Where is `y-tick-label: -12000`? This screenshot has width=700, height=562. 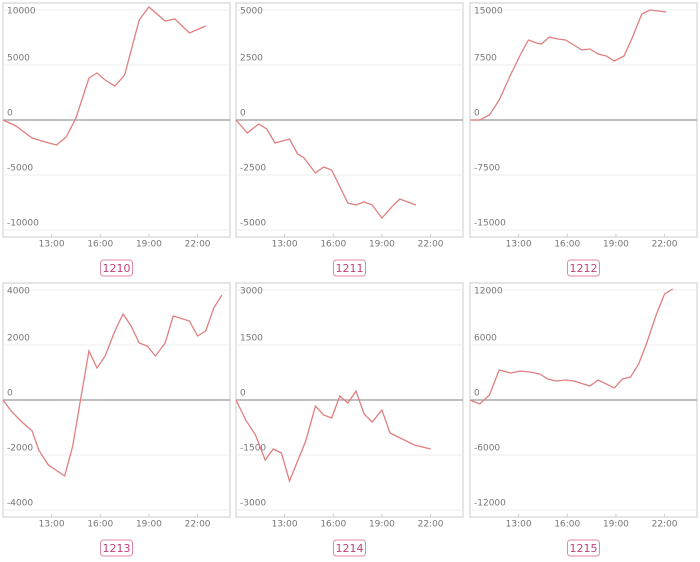
y-tick-label: -12000 is located at coordinates (490, 504).